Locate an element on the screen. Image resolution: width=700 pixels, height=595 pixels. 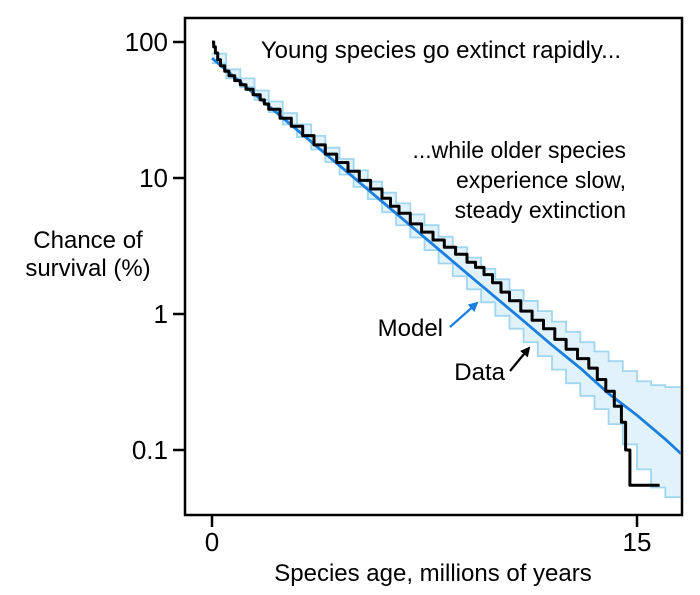
x-tick-label-0: 0 is located at coordinates (212, 542).